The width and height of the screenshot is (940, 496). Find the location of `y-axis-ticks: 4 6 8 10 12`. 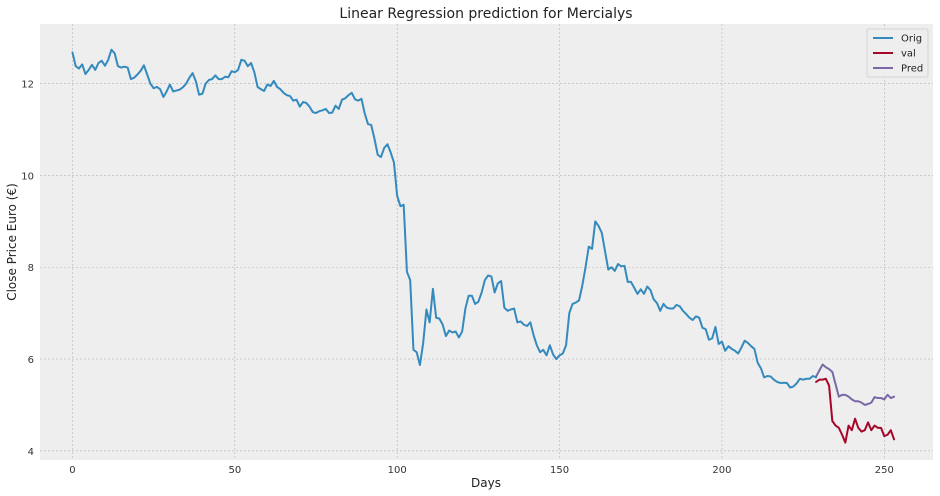

y-axis-ticks: 4 6 8 10 12 is located at coordinates (27, 269).